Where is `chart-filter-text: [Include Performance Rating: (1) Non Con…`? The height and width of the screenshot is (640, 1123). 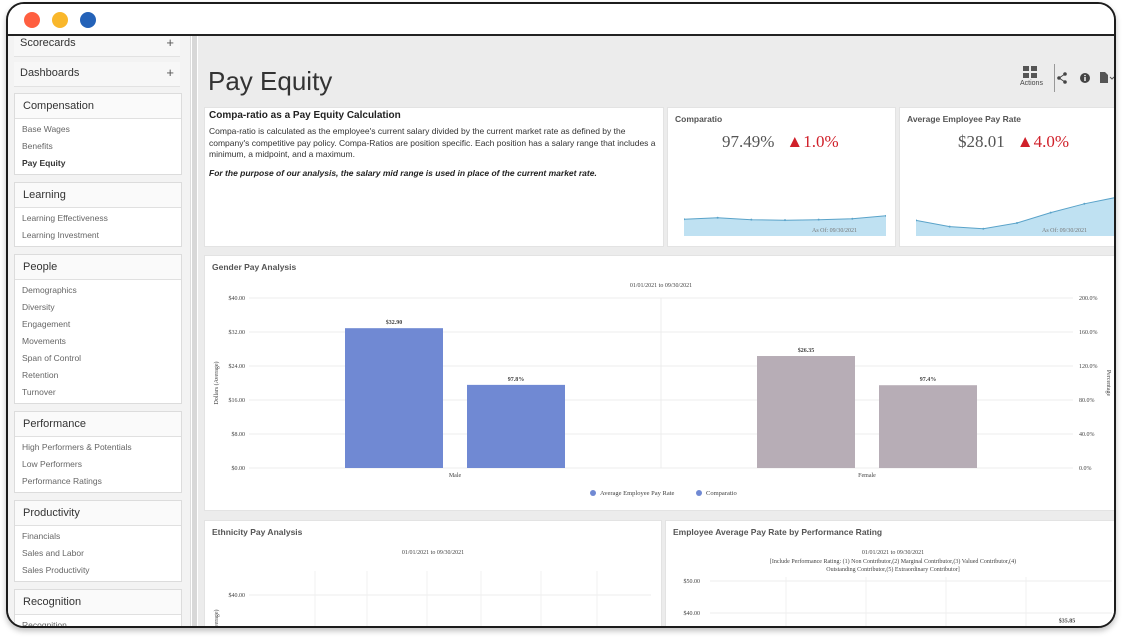 chart-filter-text: [Include Performance Rating: (1) Non Con… is located at coordinates (893, 561).